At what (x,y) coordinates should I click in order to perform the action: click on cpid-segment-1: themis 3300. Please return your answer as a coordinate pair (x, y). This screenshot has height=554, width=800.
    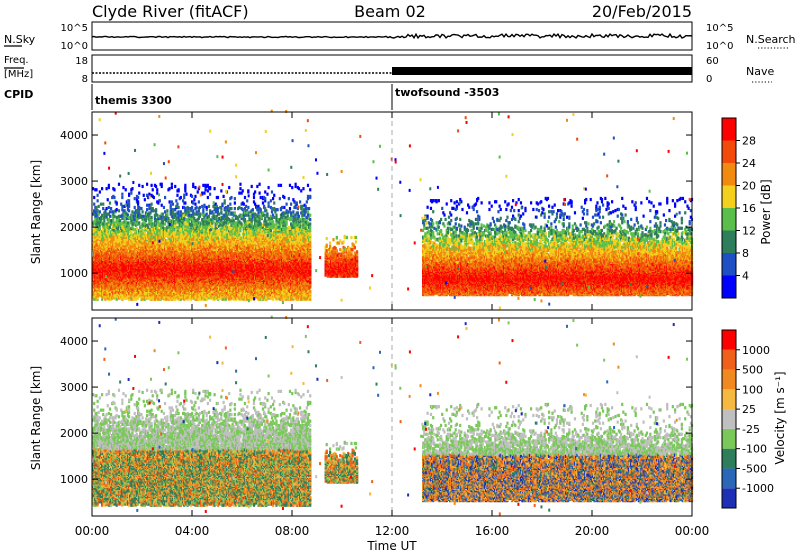
    Looking at the image, I should click on (133, 100).